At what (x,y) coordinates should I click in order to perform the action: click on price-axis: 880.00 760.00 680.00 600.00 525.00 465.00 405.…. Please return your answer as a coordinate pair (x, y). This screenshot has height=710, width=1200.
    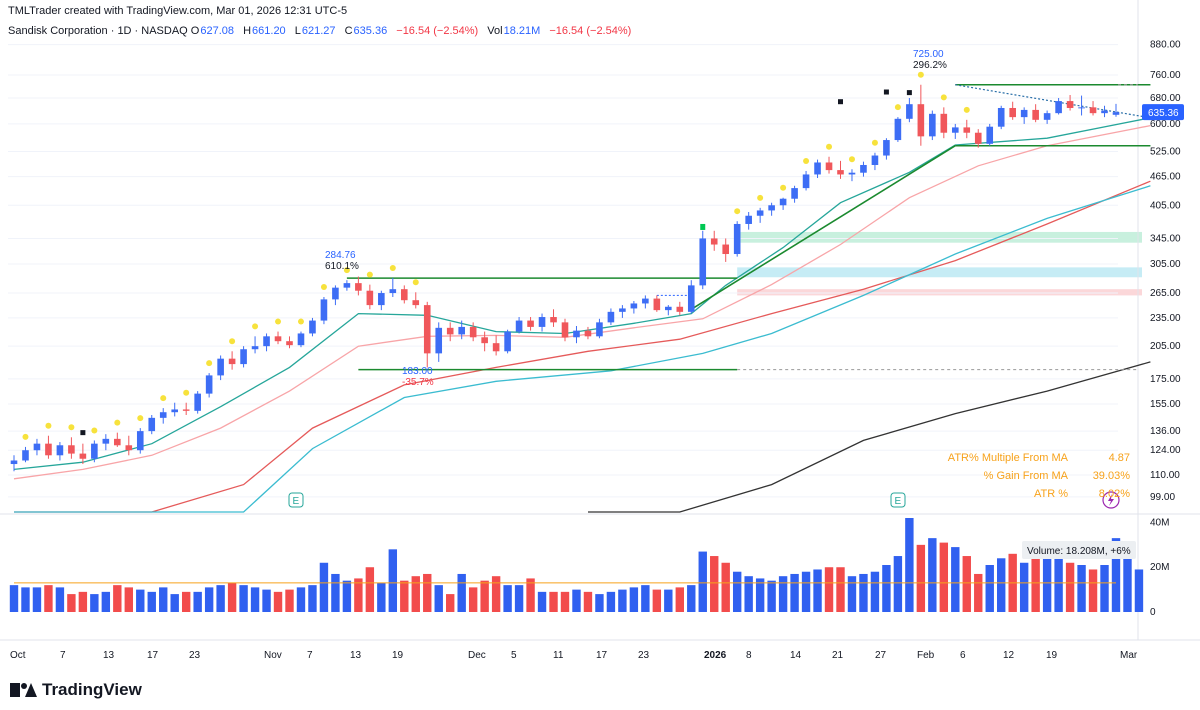
    Looking at the image, I should click on (1163, 271).